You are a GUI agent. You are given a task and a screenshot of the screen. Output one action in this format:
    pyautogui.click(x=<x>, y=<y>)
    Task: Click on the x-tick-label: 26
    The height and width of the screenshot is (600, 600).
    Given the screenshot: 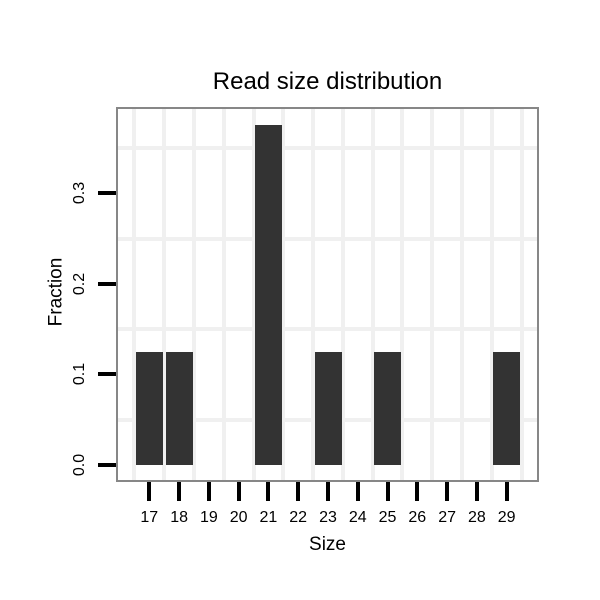 What is the action you would take?
    pyautogui.click(x=417, y=517)
    